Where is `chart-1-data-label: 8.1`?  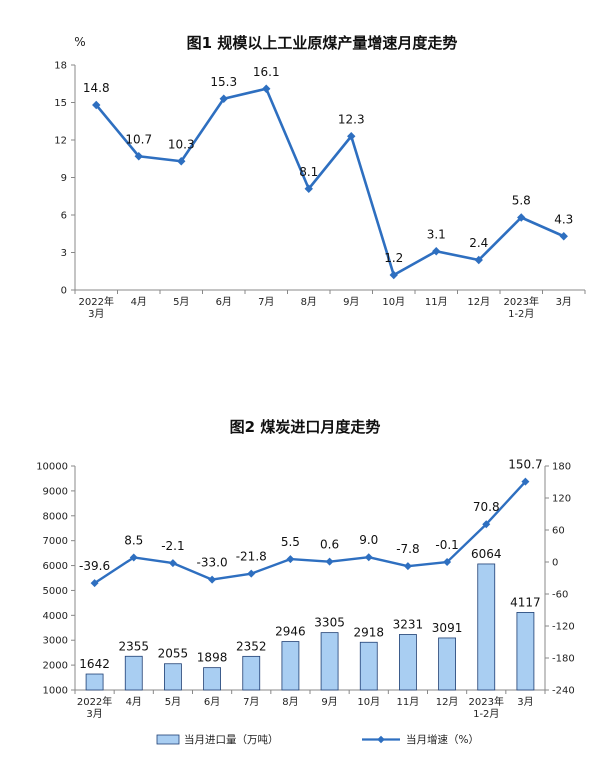 chart-1-data-label: 8.1 is located at coordinates (308, 172).